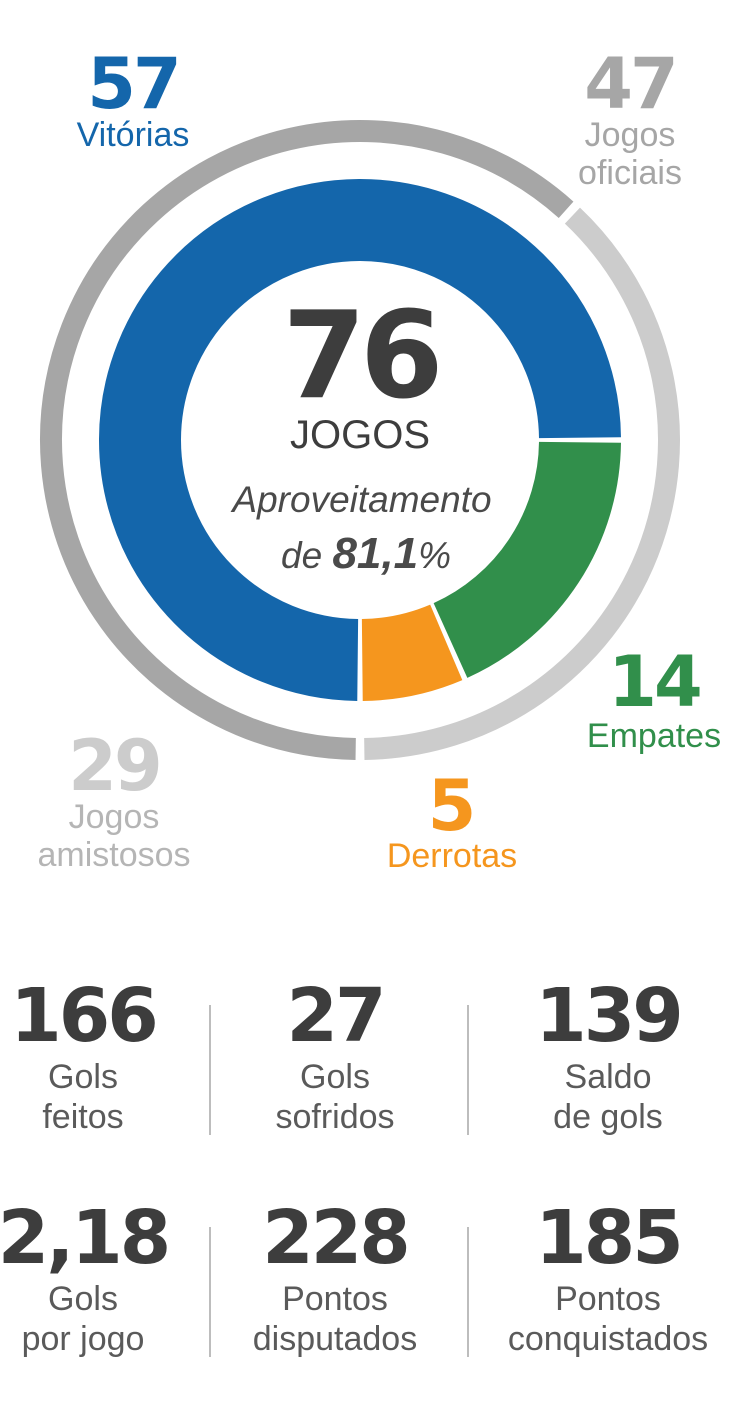 Image resolution: width=730 pixels, height=1428 pixels. What do you see at coordinates (132, 84) in the screenshot?
I see `label-vitorias-value: 57` at bounding box center [132, 84].